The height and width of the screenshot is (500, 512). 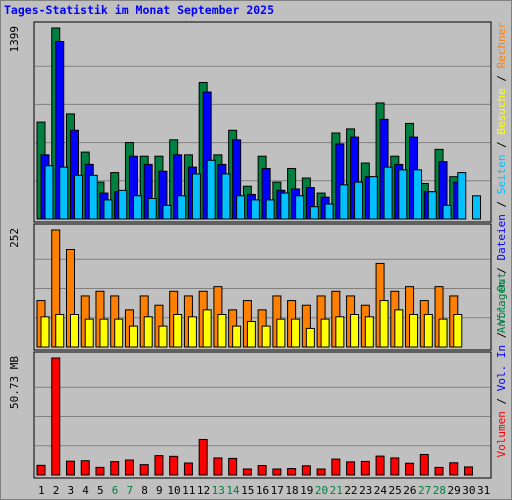 I want to click on x-tick-label-15: 15, so click(x=247, y=490).